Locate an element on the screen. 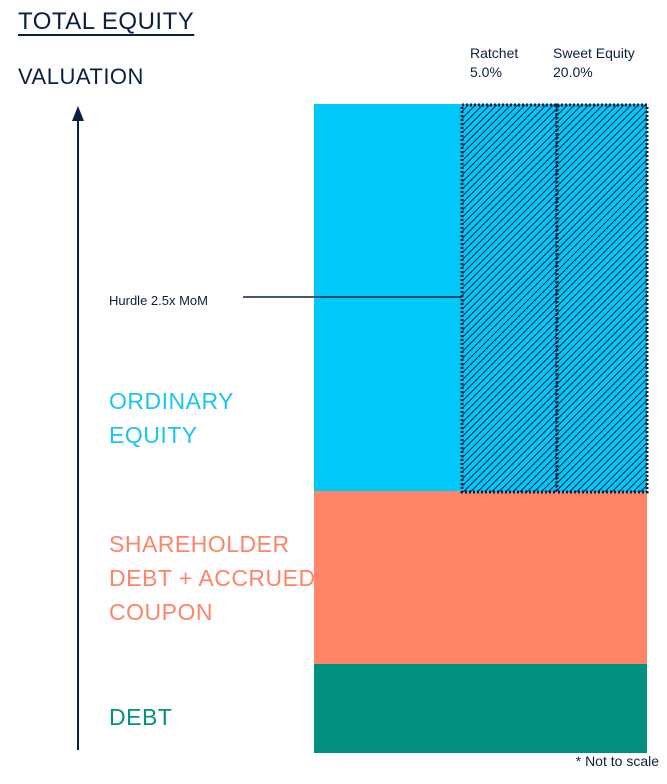 Image resolution: width=667 pixels, height=784 pixels. debt-block is located at coordinates (480, 708).